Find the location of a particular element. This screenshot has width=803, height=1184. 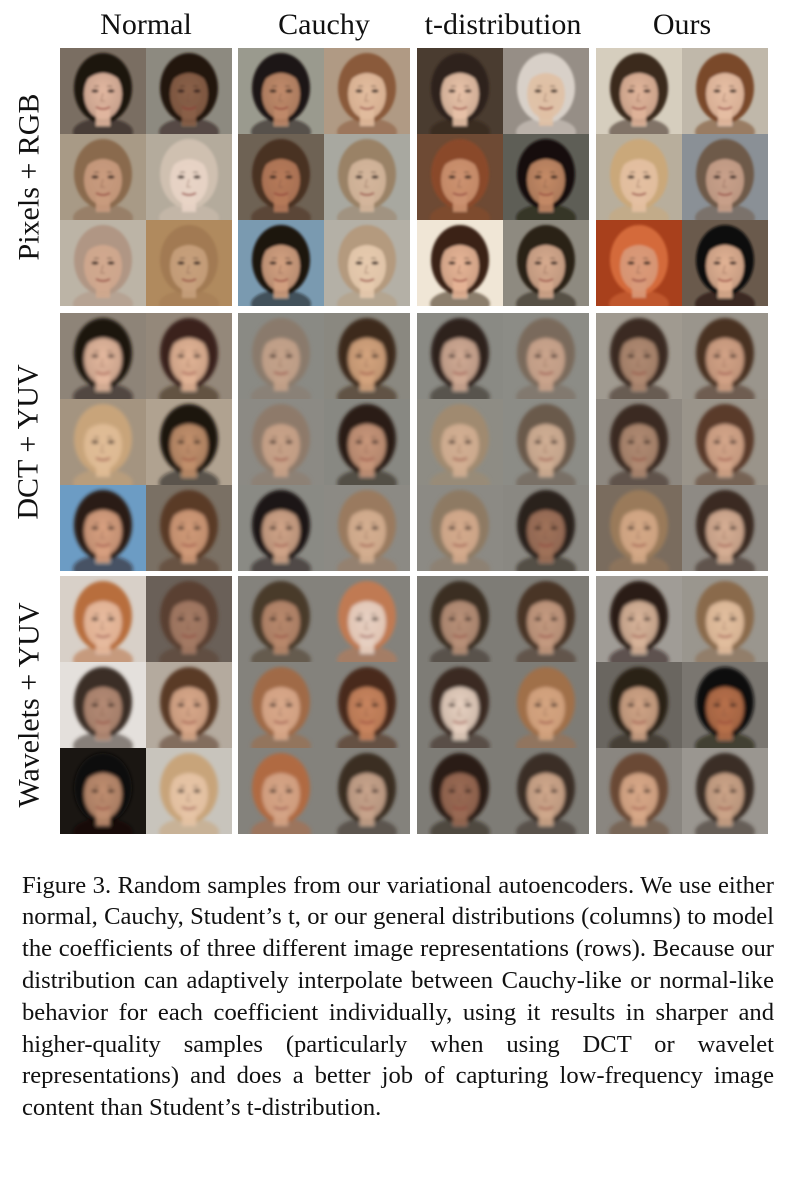

column-header-normal: Normal is located at coordinates (146, 24).